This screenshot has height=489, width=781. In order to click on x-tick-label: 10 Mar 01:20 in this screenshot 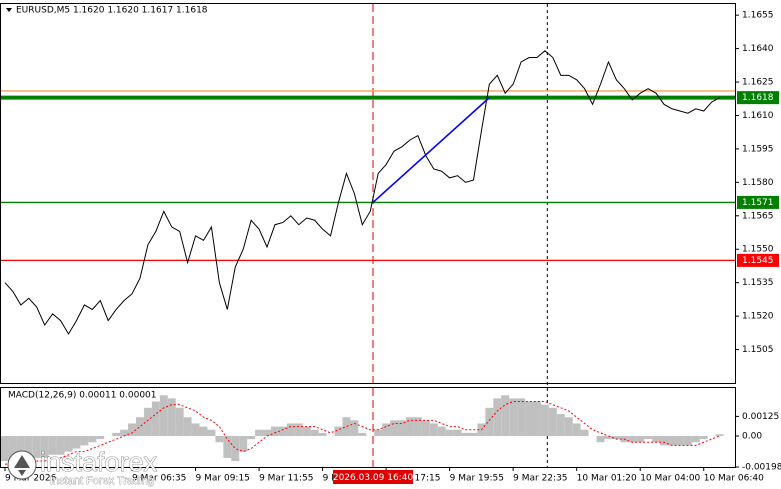, I will do `click(607, 479)`.